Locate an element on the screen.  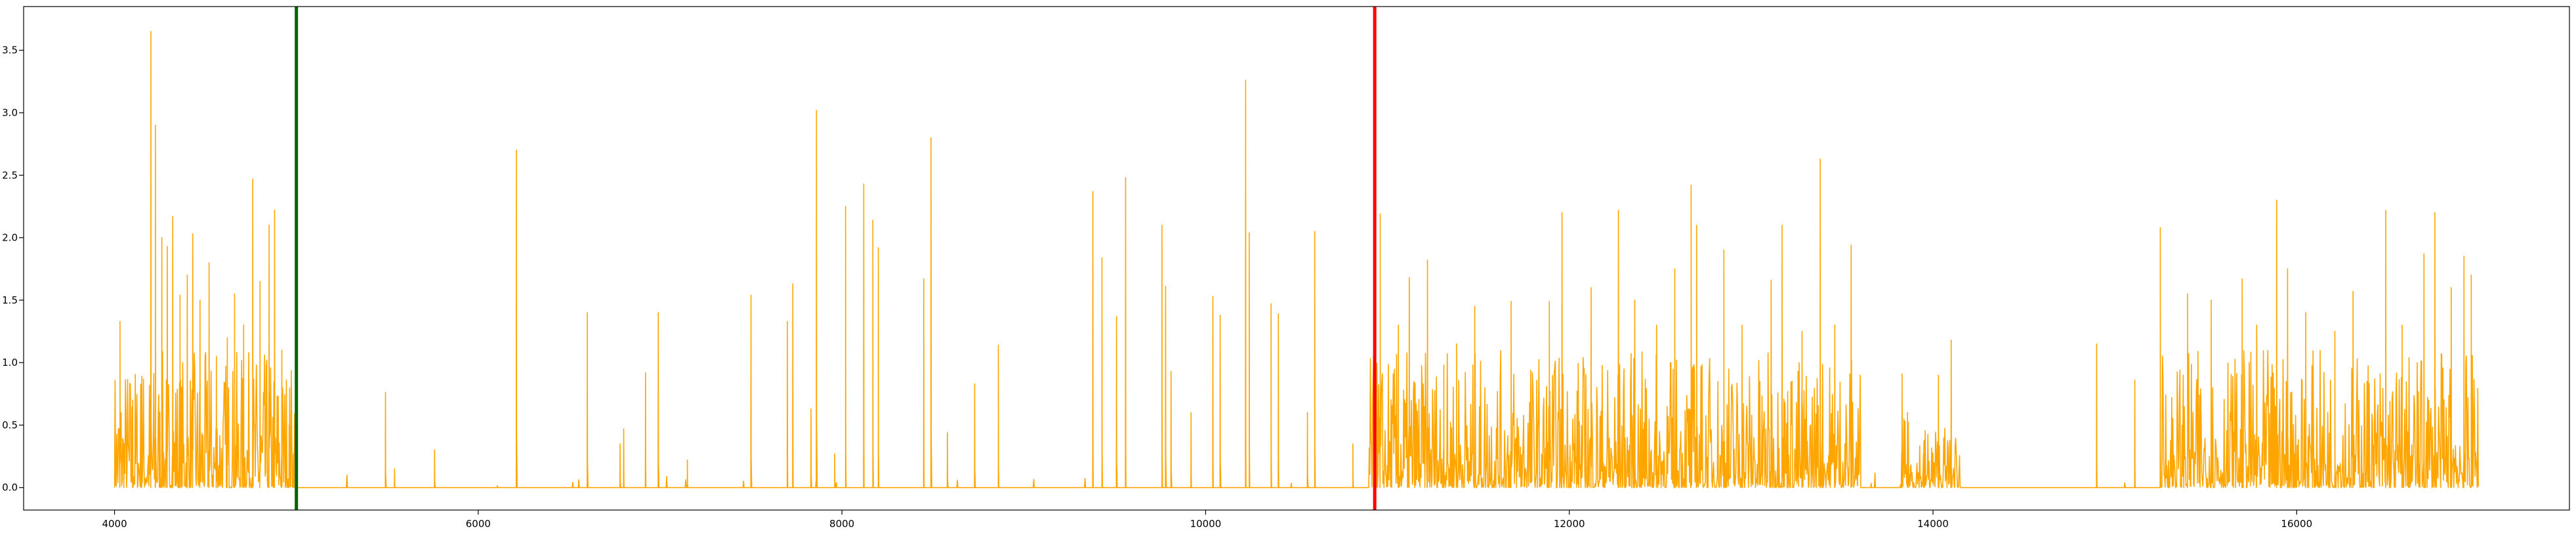
y-tick-label: 3.5 is located at coordinates (10, 50).